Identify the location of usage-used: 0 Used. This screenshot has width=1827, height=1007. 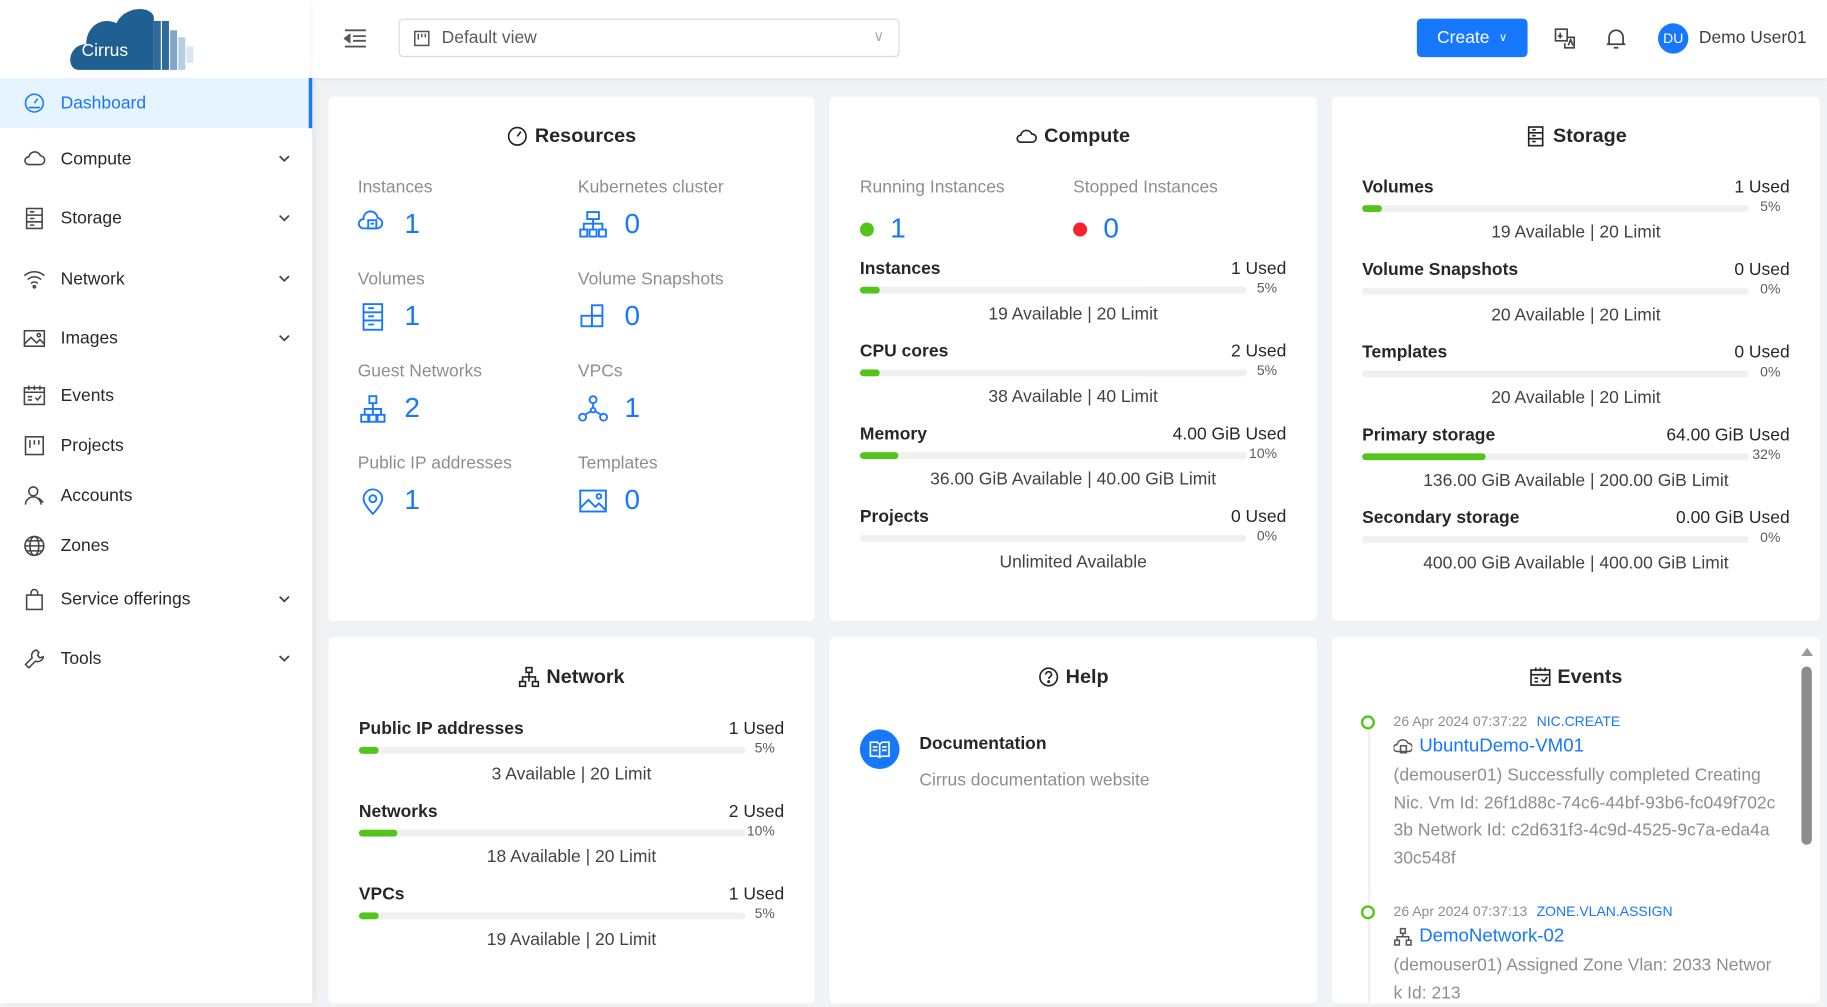
(1762, 352).